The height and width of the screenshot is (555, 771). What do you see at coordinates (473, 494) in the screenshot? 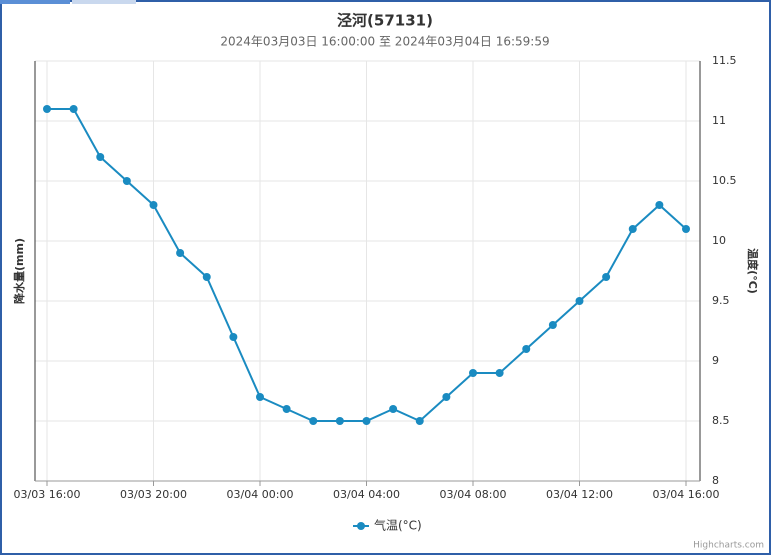
I see `x-tick-label: 03/04 08:00` at bounding box center [473, 494].